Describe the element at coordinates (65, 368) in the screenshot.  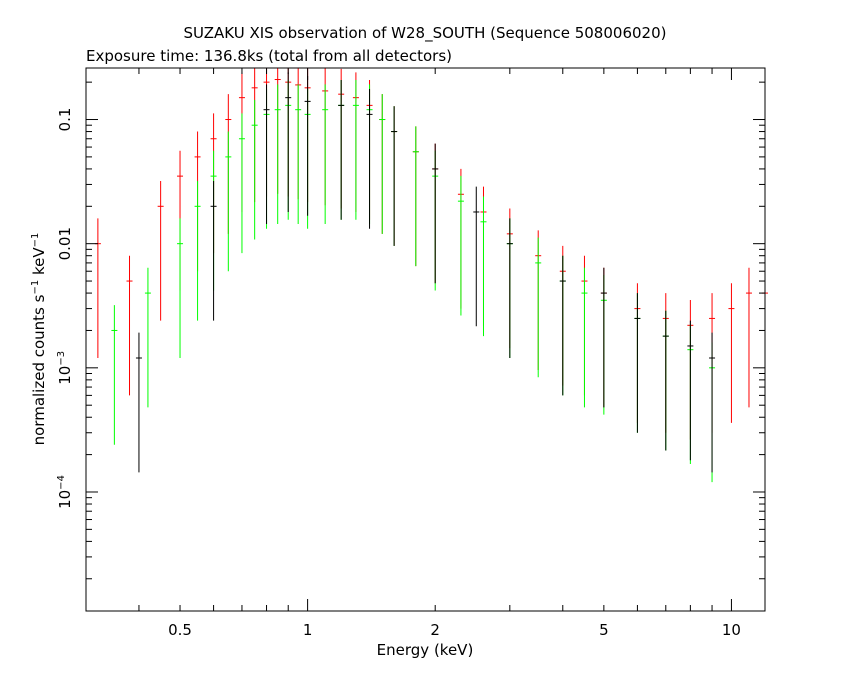
I see `y-tick-label: 10−3` at that location.